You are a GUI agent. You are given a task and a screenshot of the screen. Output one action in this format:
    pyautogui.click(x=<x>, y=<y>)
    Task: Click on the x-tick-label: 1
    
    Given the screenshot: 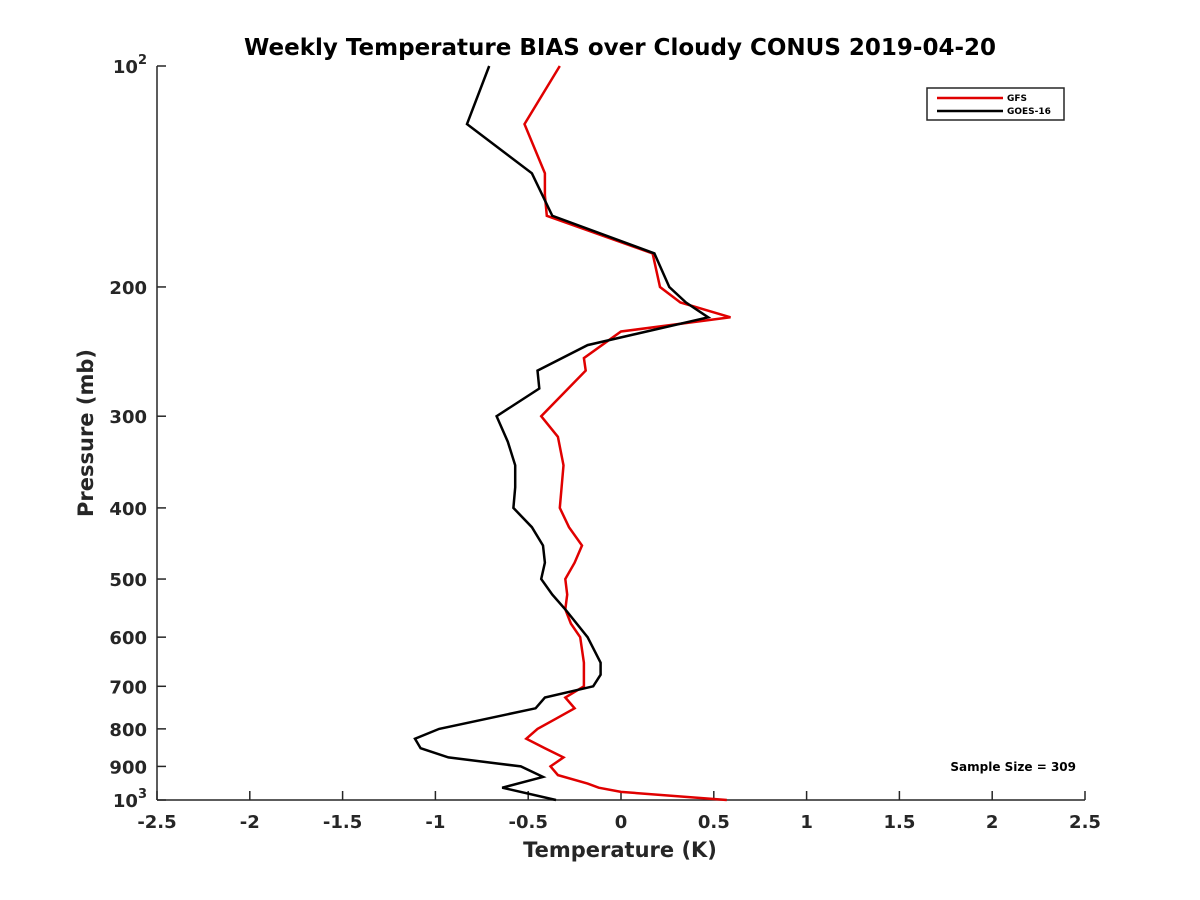 What is the action you would take?
    pyautogui.click(x=806, y=822)
    